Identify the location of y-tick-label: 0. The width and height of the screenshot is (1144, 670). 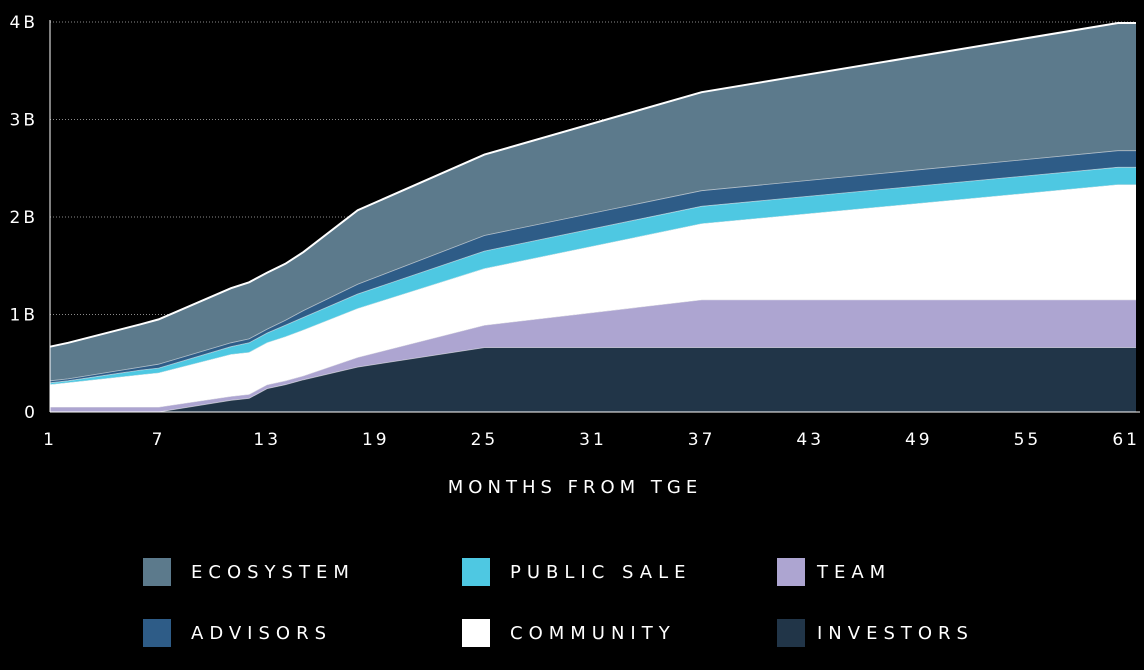
(31, 413).